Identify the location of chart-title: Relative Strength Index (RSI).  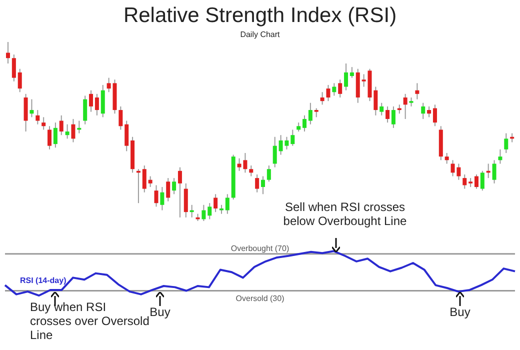
(260, 16).